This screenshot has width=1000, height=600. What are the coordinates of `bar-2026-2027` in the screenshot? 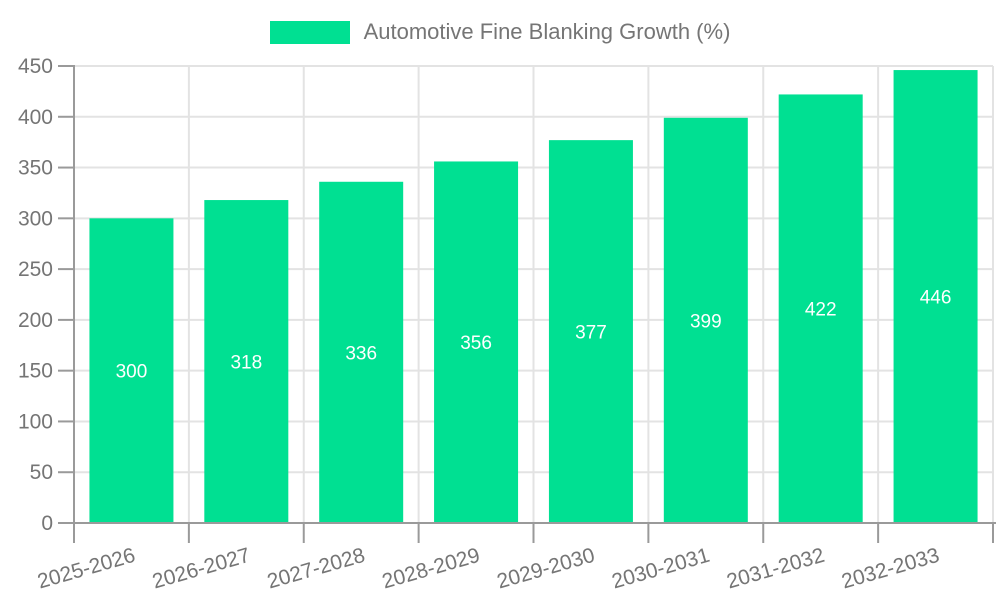 It's located at (246, 361).